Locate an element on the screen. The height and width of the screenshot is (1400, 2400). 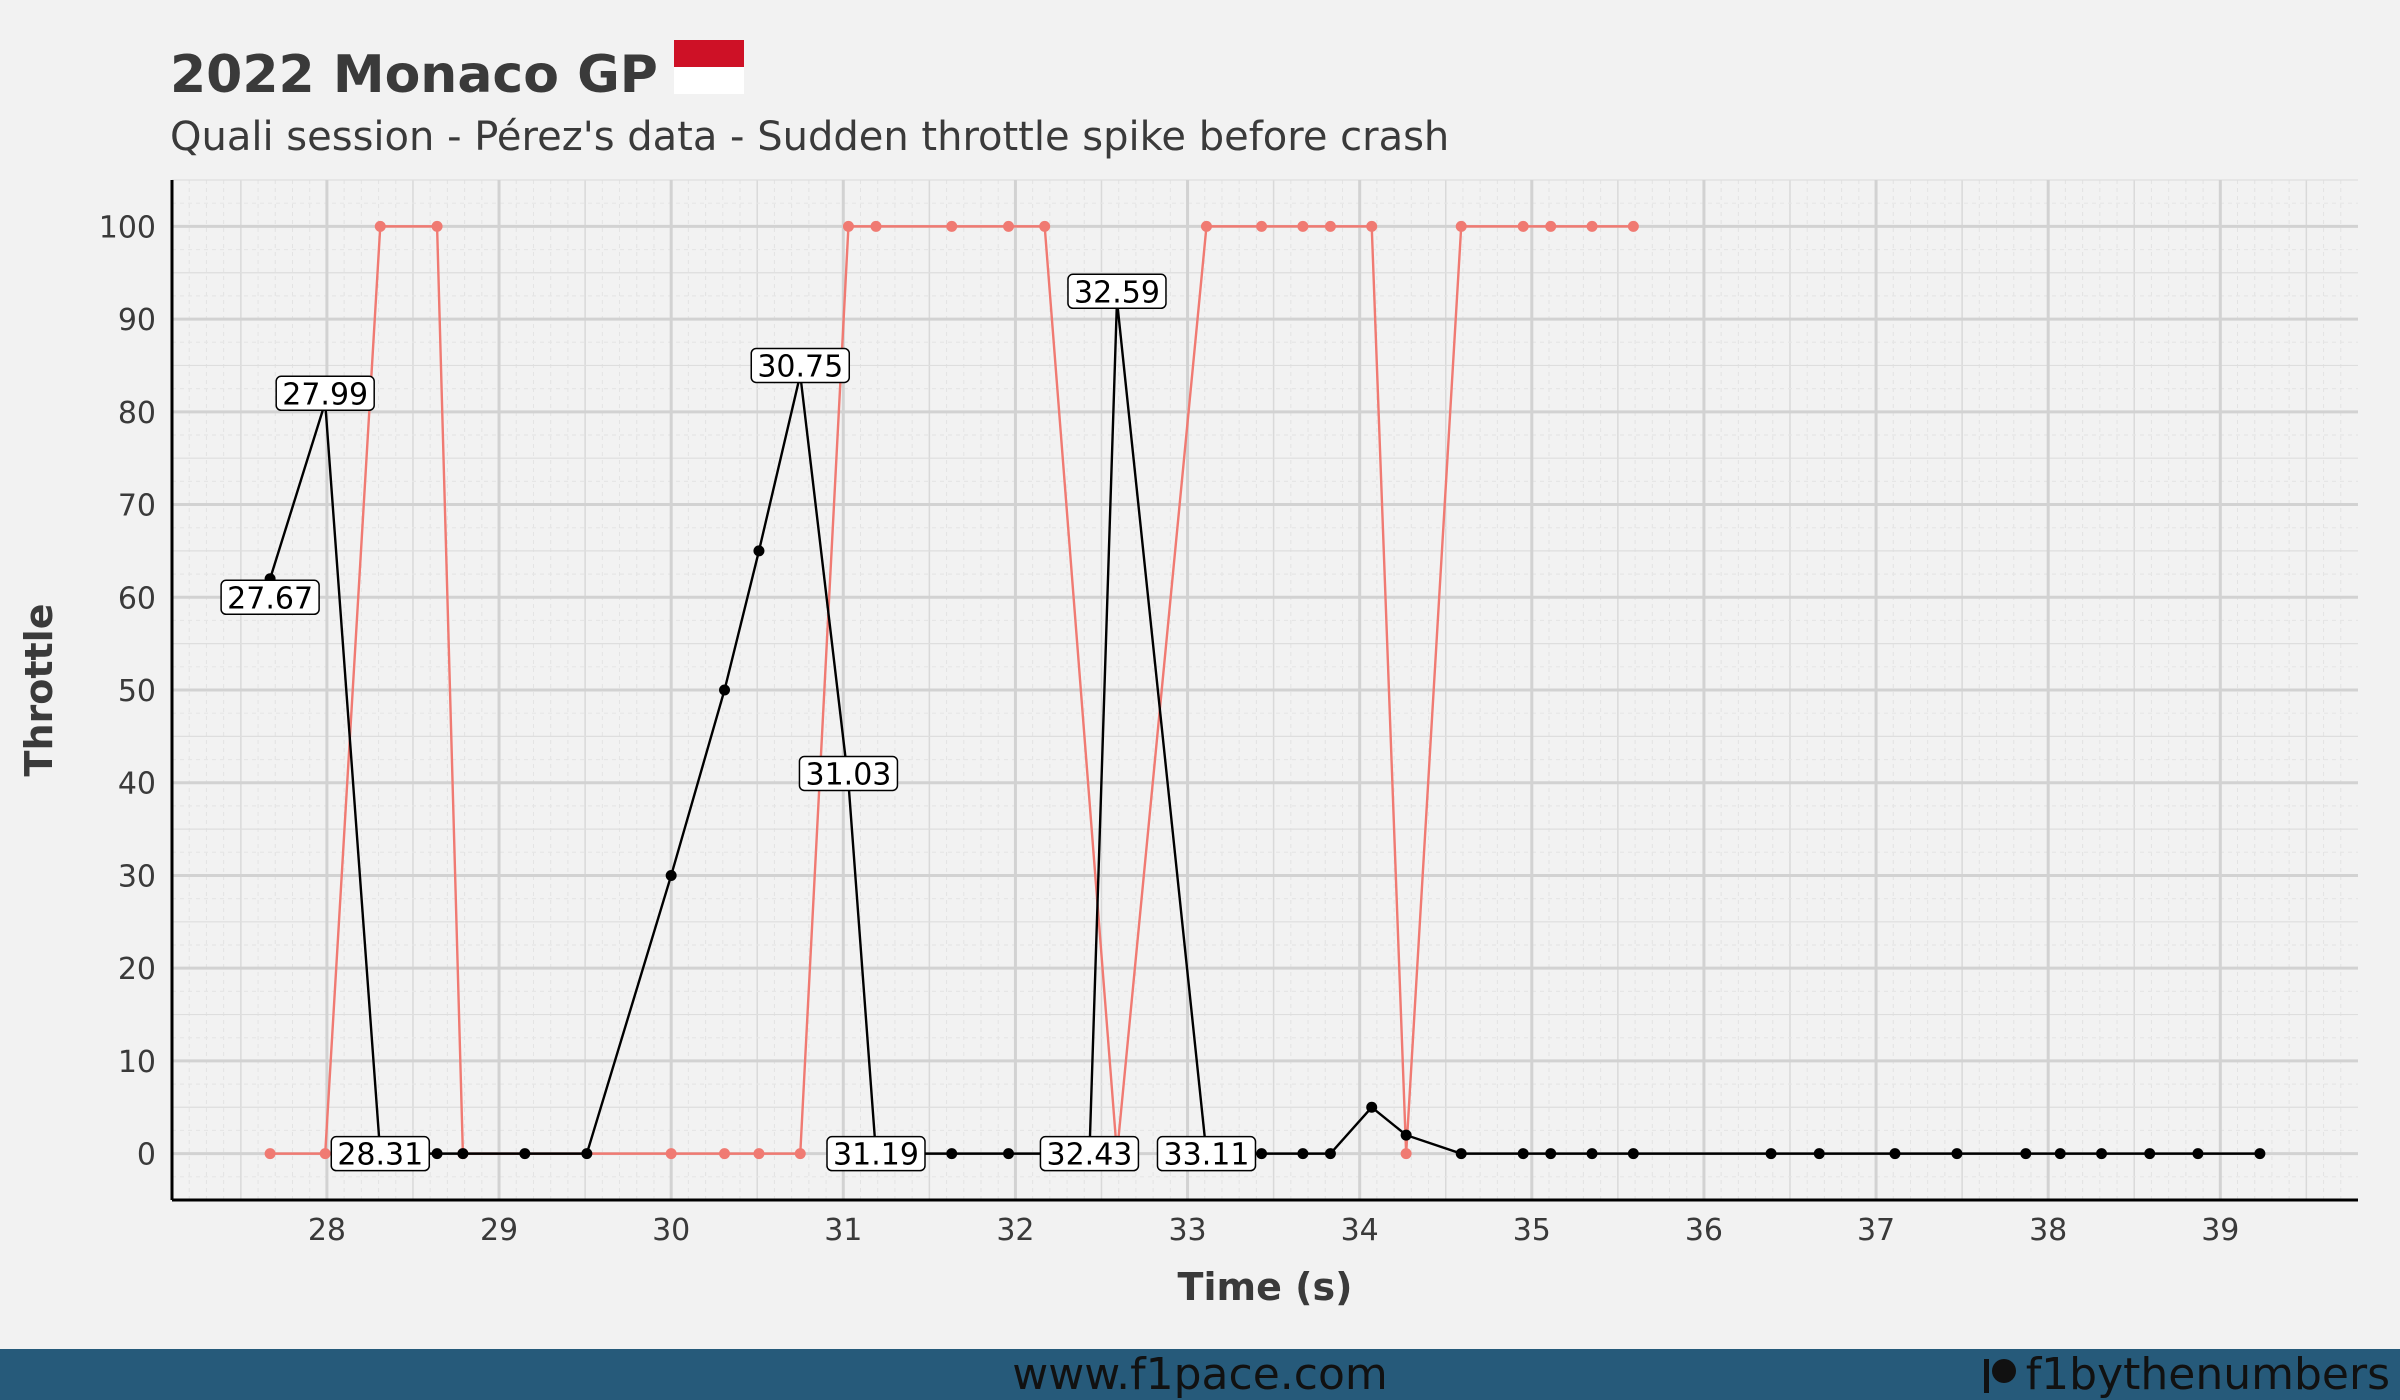
y-axis-title: Throttle is located at coordinates (39, 690).